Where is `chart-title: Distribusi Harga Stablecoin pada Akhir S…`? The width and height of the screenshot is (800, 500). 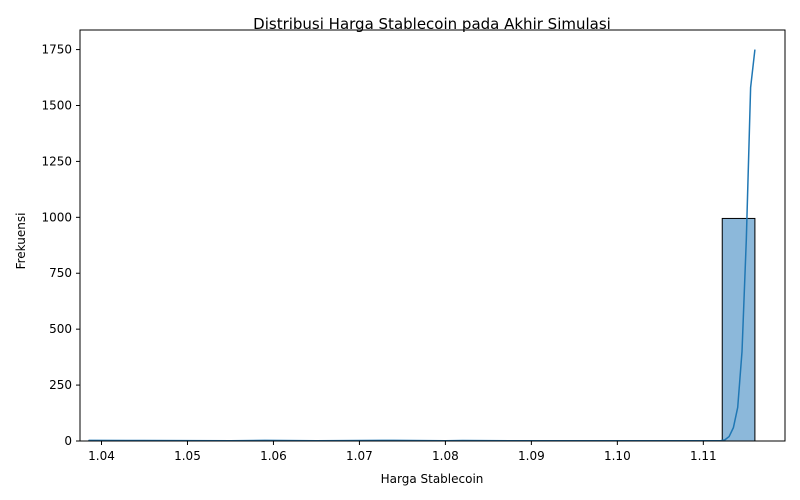 chart-title: Distribusi Harga Stablecoin pada Akhir S… is located at coordinates (432, 24).